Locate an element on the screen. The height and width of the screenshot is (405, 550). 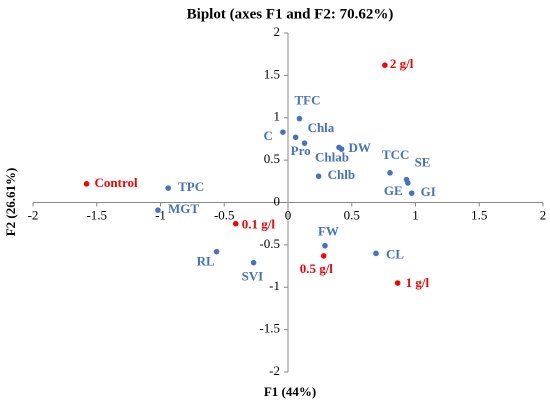
y-axis-label: F2 (26.61%) is located at coordinates (10, 202).